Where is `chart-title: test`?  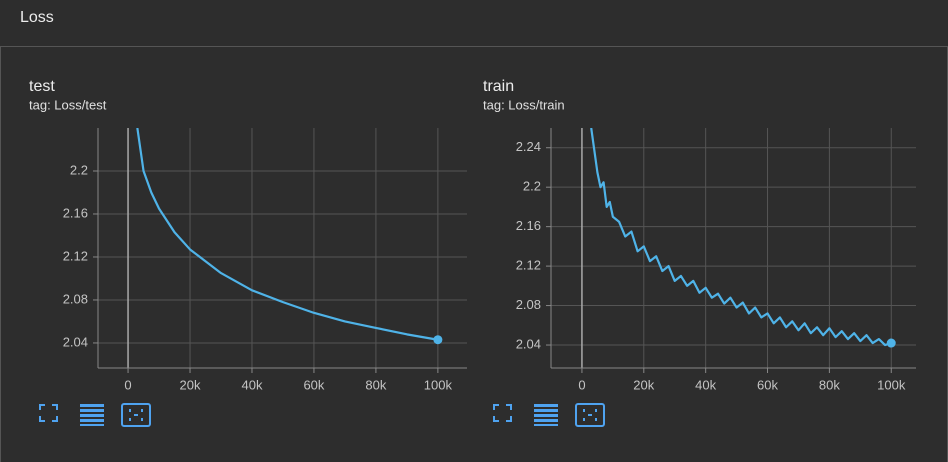
chart-title: test is located at coordinates (42, 86).